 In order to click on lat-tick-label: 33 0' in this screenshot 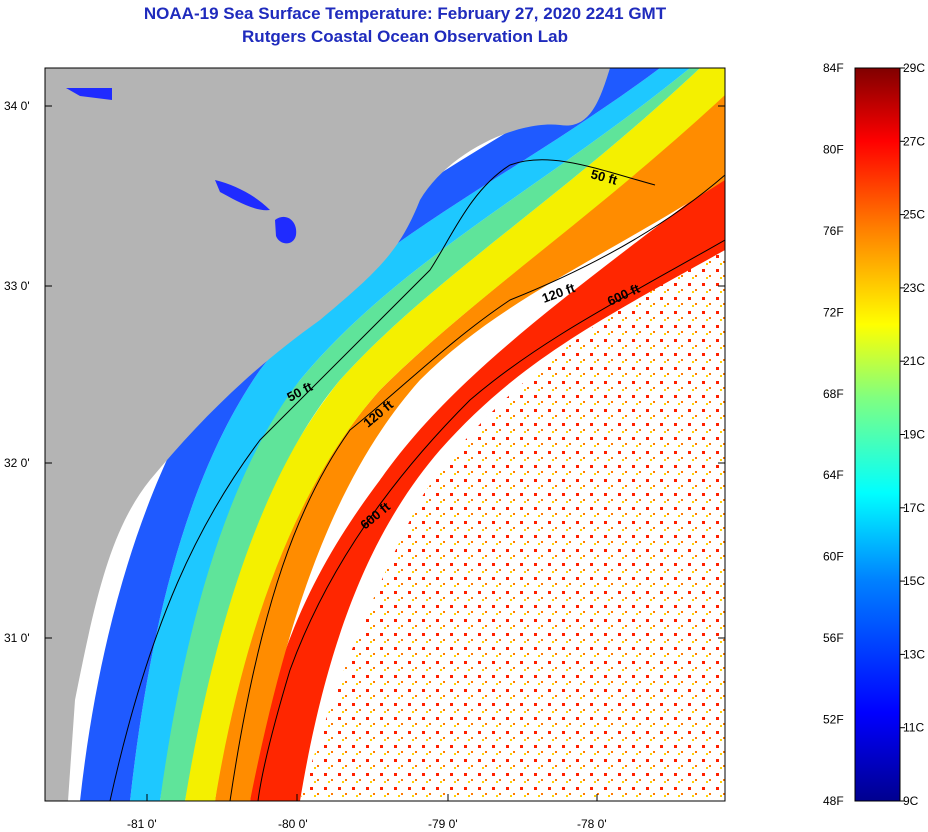, I will do `click(17, 286)`.